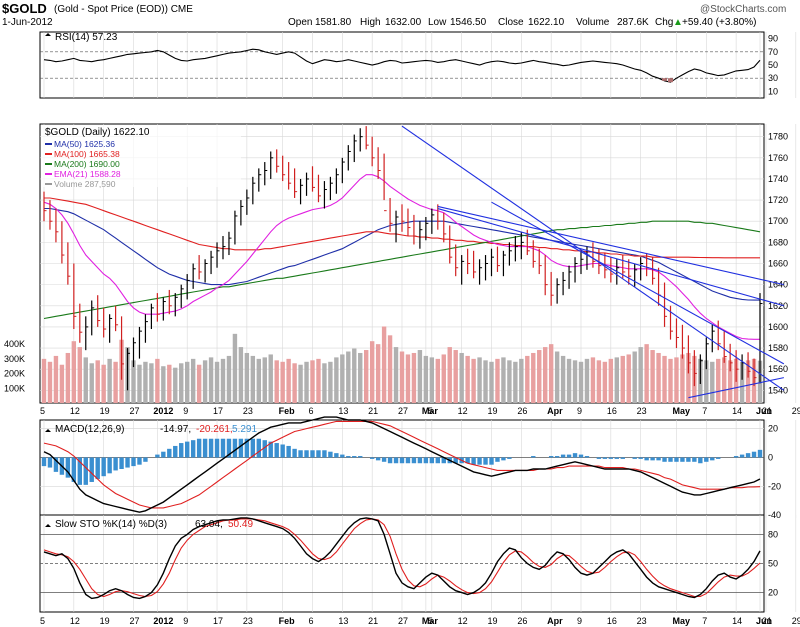 The image size is (800, 627). Describe the element at coordinates (774, 515) in the screenshot. I see `macd-axis-tick: -40` at that location.